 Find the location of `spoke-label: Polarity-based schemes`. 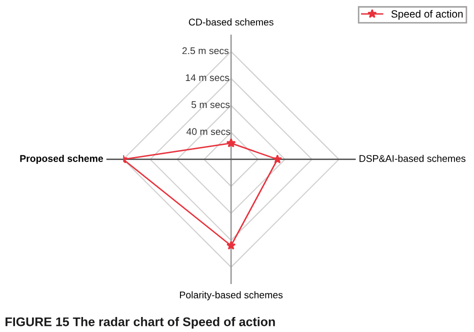

spoke-label: Polarity-based schemes is located at coordinates (231, 295).